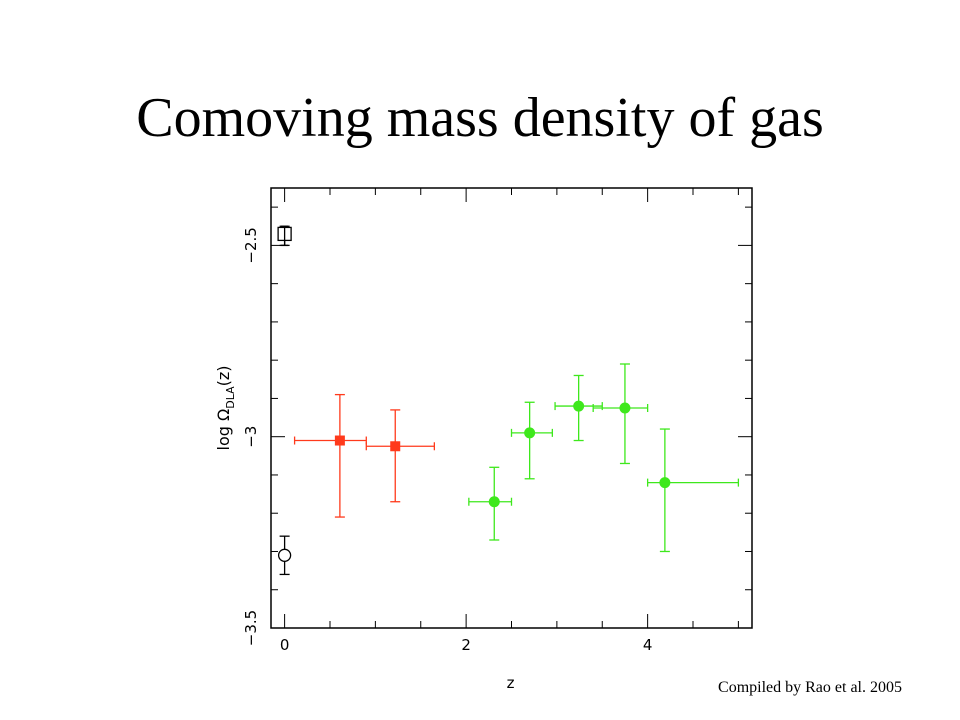 The height and width of the screenshot is (720, 960). Describe the element at coordinates (810, 687) in the screenshot. I see `source-credit: Compiled by Rao et al. 2005` at that location.